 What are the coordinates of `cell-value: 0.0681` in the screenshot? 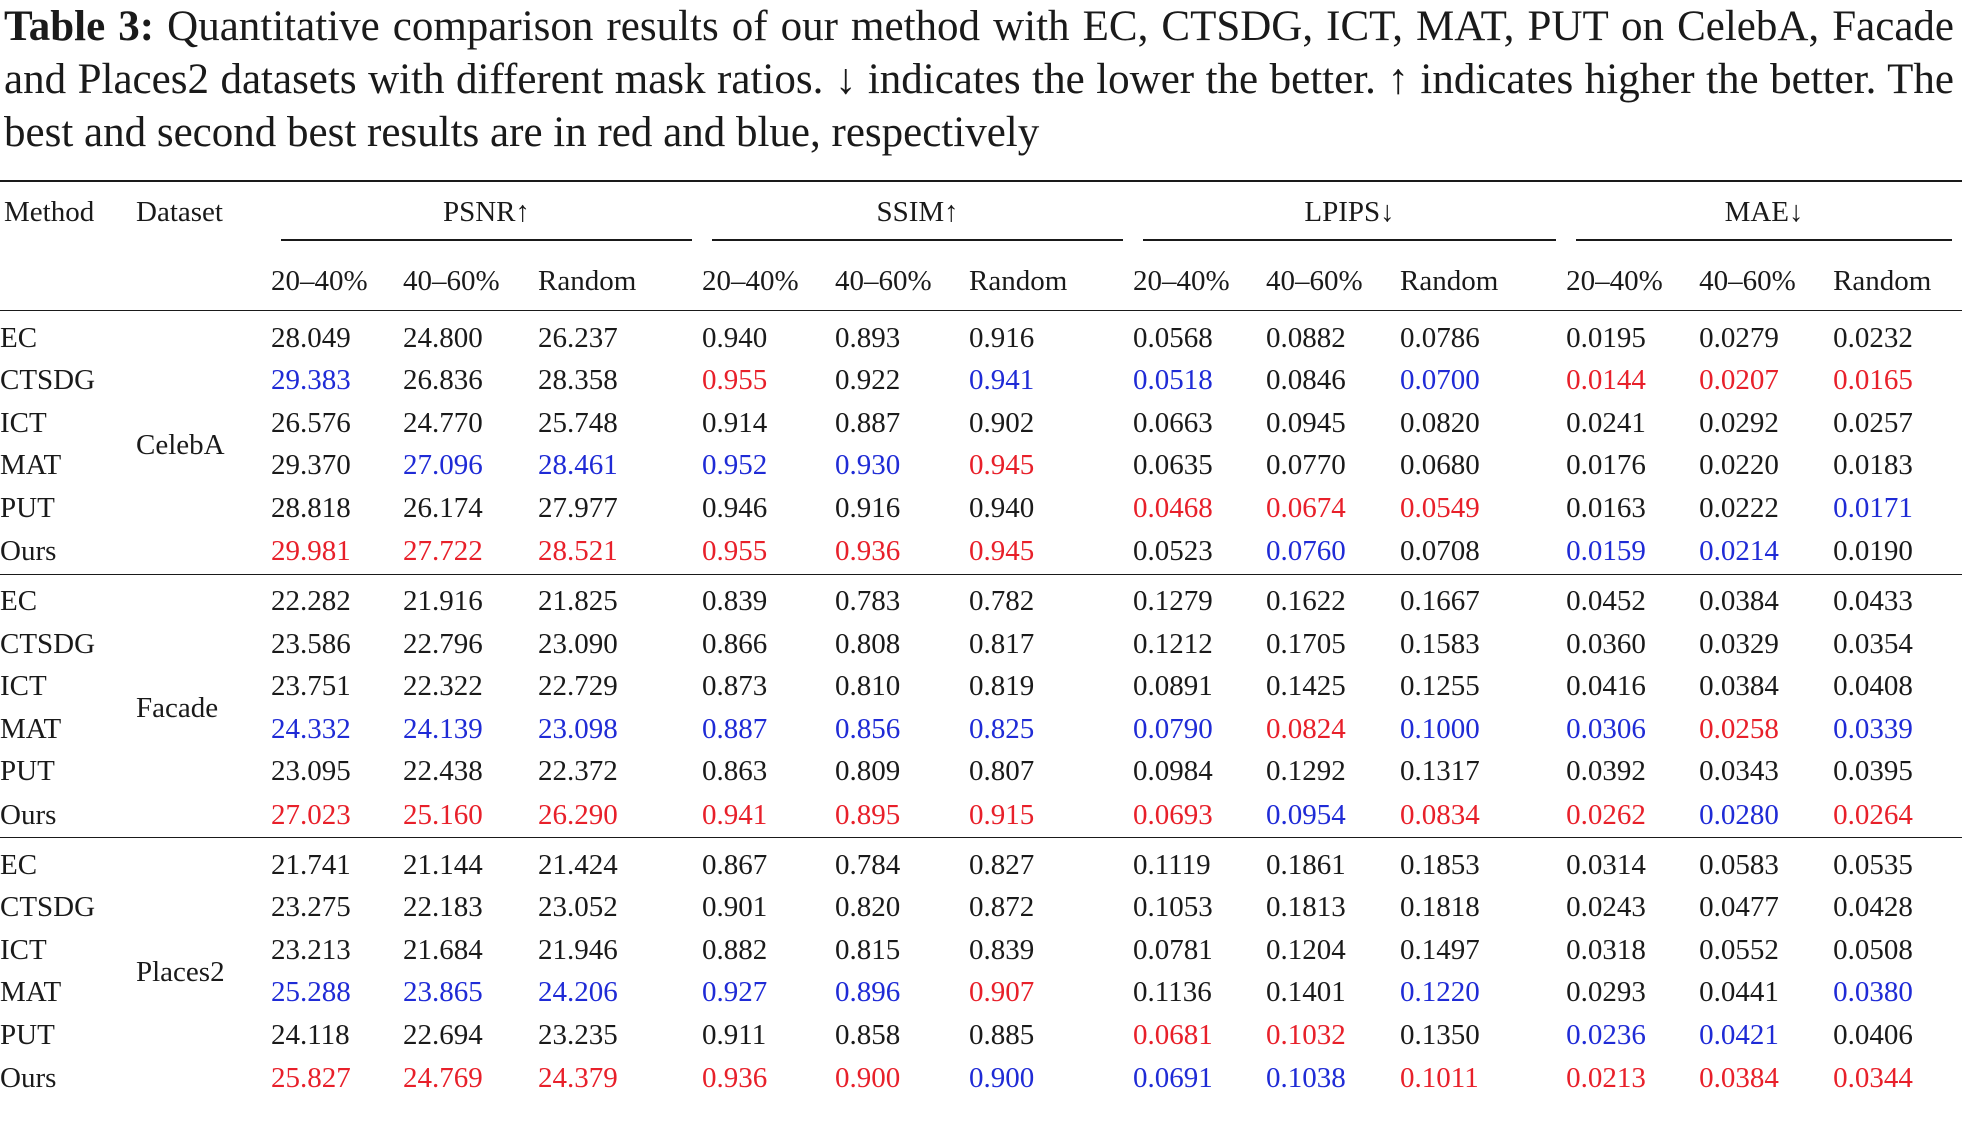 It's located at (1173, 1034).